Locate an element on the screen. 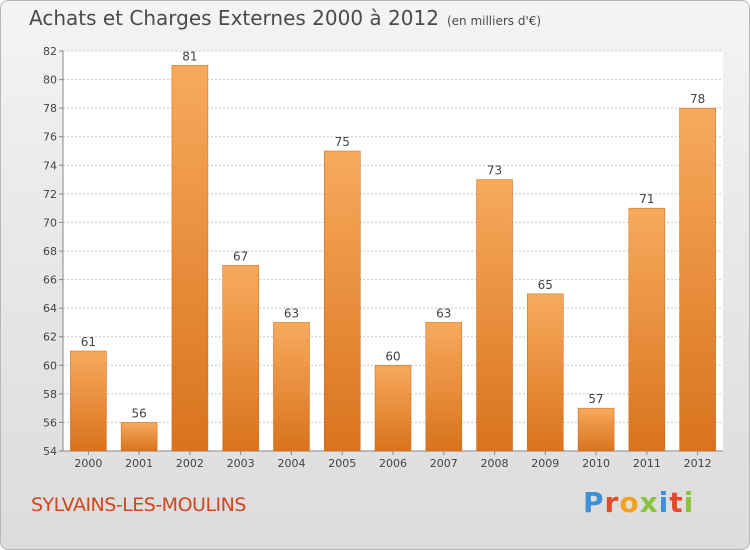 The height and width of the screenshot is (550, 750). proxiti-logo: Proxiti is located at coordinates (638, 502).